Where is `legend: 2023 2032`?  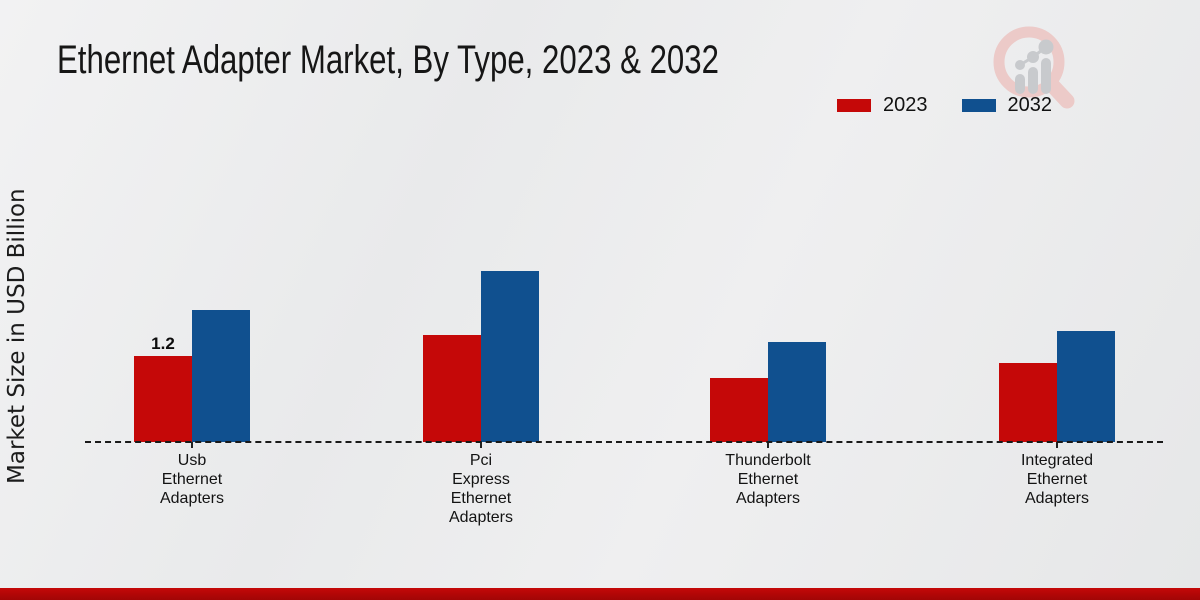
legend: 2023 2032 is located at coordinates (944, 105).